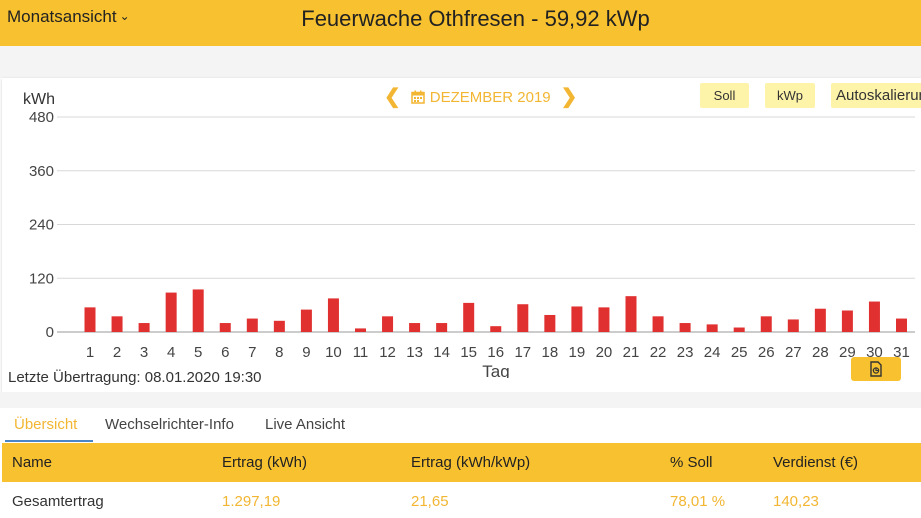  I want to click on export-button, so click(876, 369).